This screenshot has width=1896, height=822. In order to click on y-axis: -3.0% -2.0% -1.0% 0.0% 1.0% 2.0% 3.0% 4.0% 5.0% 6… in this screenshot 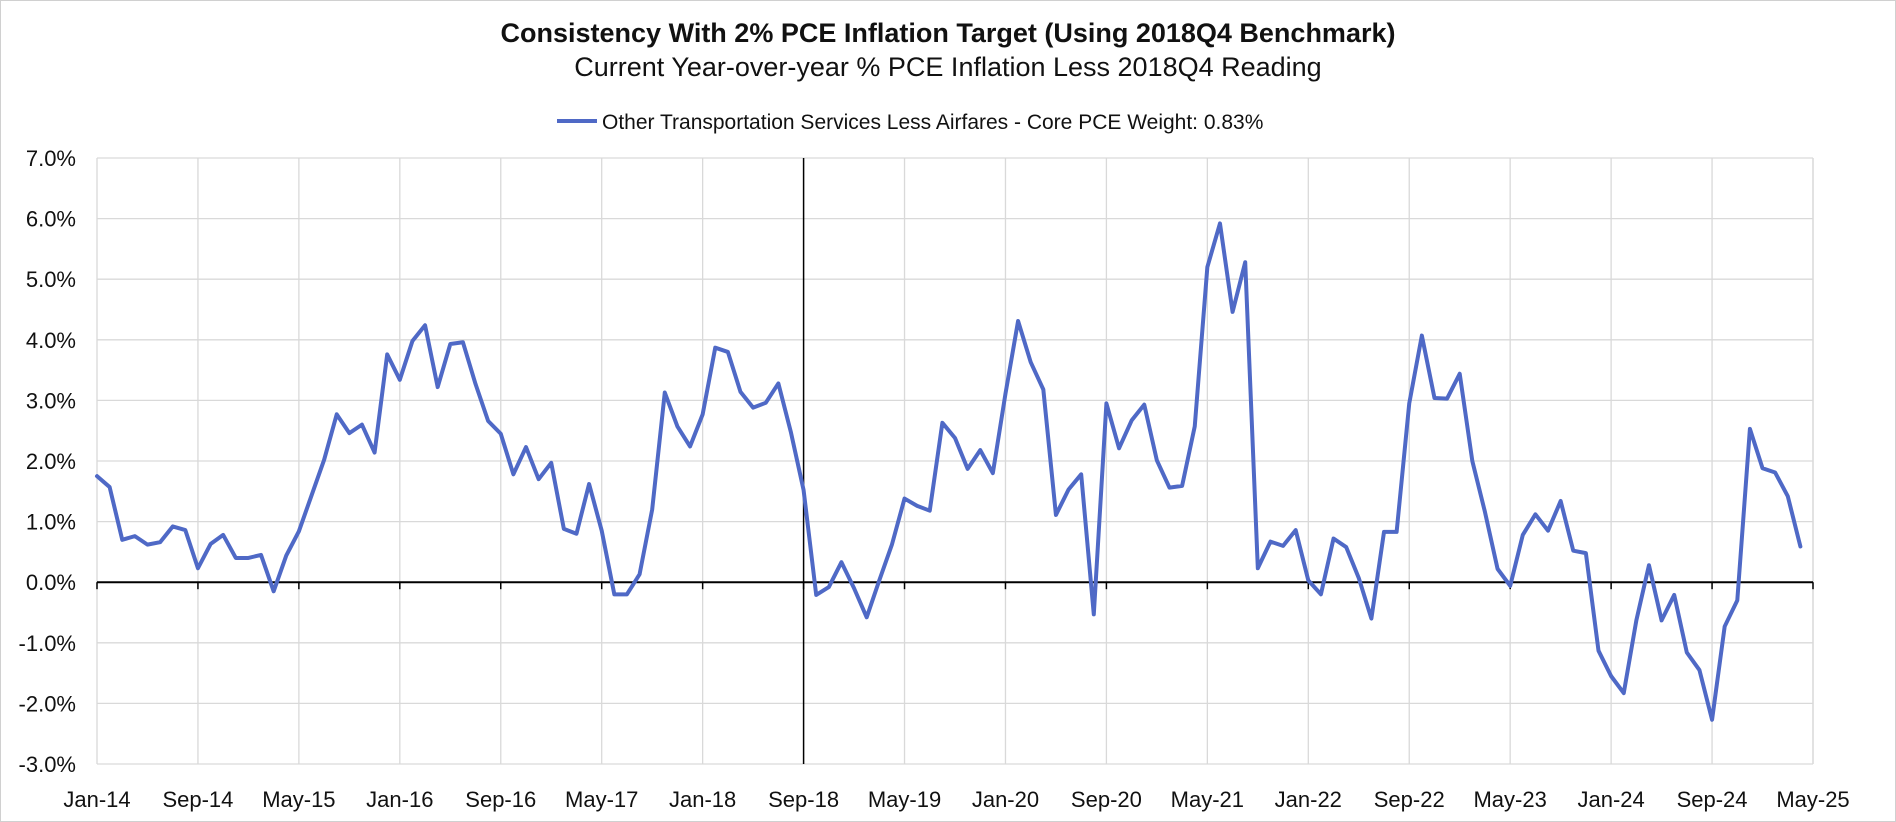, I will do `click(47, 461)`.